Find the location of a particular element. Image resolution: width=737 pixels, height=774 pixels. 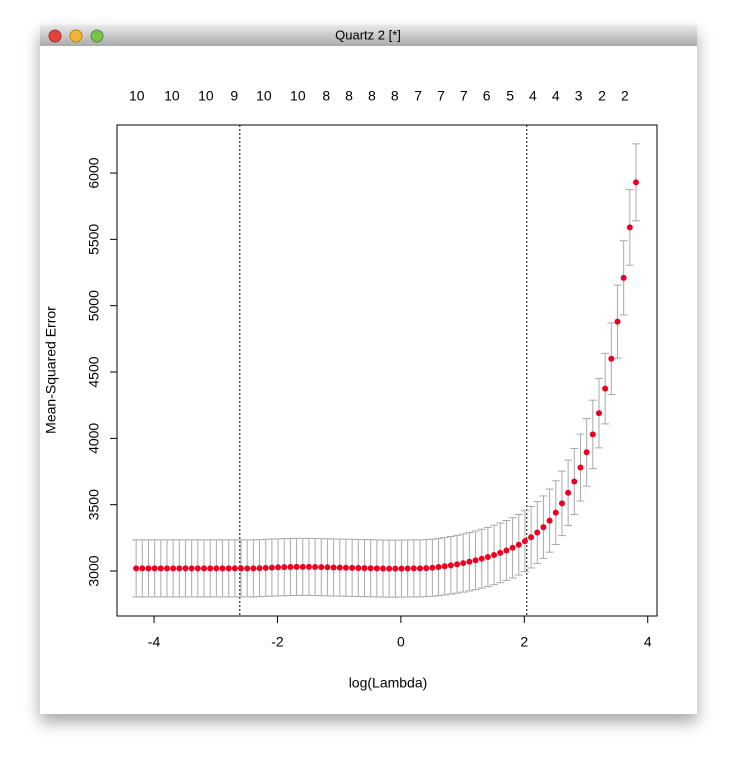

y-tick-label: 4000 is located at coordinates (94, 438).